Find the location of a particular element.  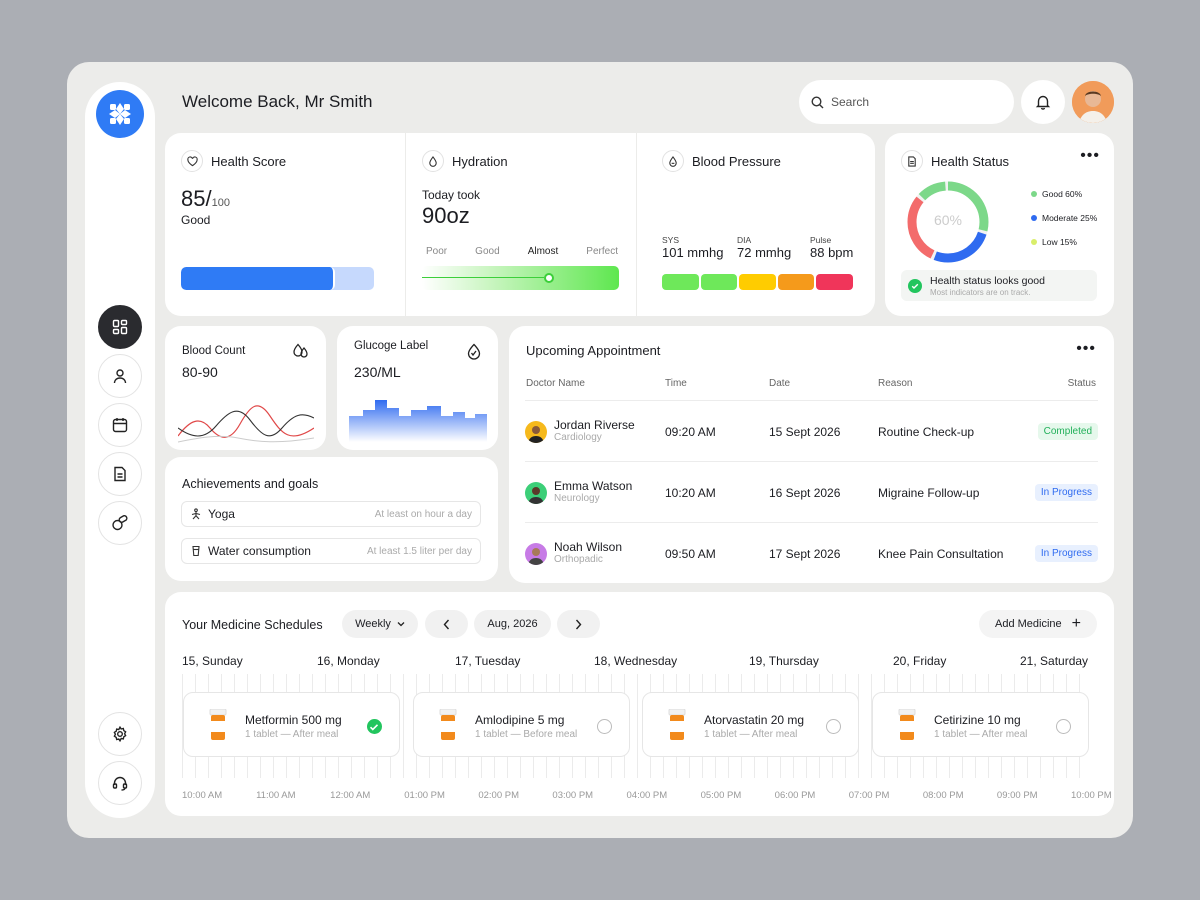

health-status-legend: Good 60% Moderate 25% Low 15% is located at coordinates (1064, 225).